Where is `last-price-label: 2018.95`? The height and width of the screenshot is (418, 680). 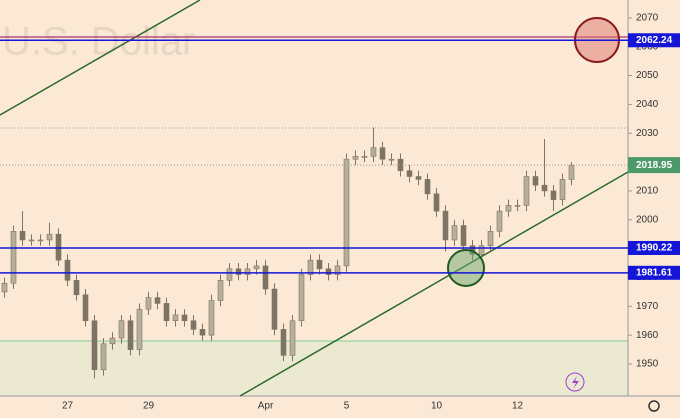 last-price-label: 2018.95 is located at coordinates (654, 165).